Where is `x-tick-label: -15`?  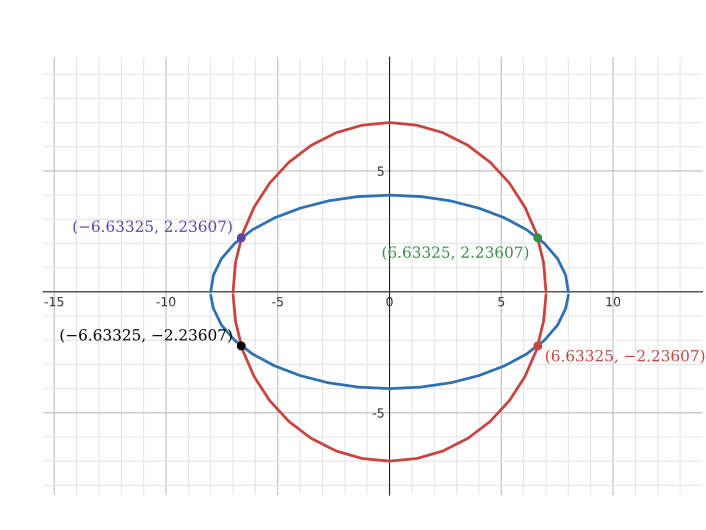 x-tick-label: -15 is located at coordinates (54, 301).